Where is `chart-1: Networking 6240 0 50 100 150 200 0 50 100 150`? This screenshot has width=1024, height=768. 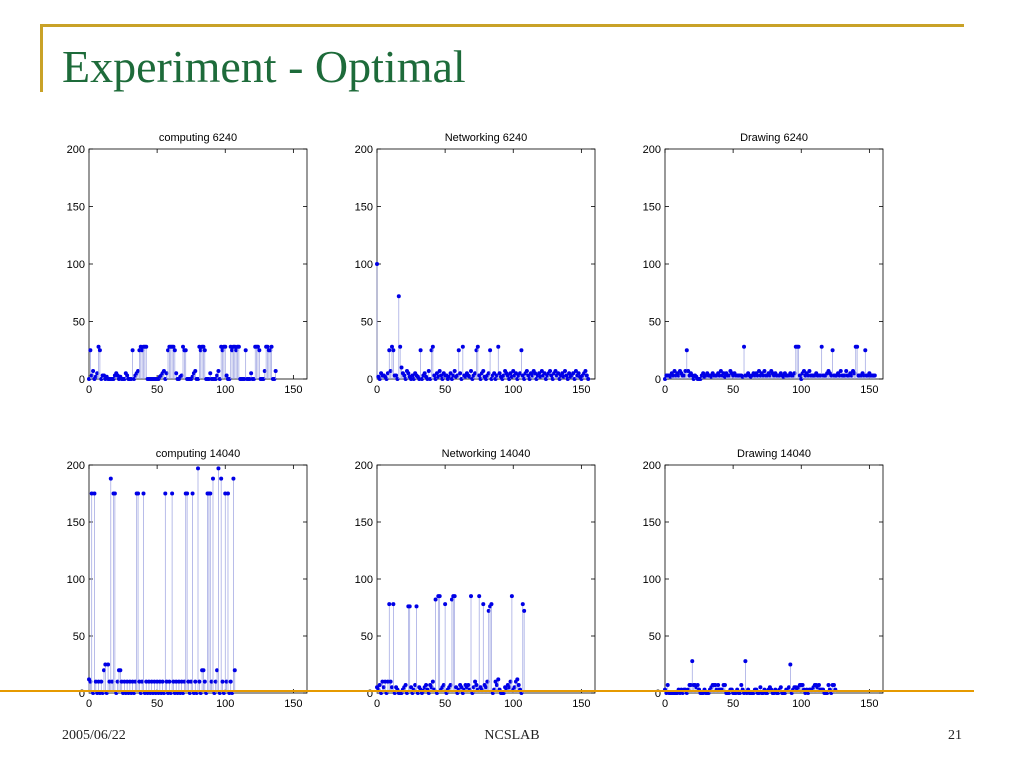
chart-1: Networking 6240 0 50 100 150 200 0 50 100 150 is located at coordinates (475, 264).